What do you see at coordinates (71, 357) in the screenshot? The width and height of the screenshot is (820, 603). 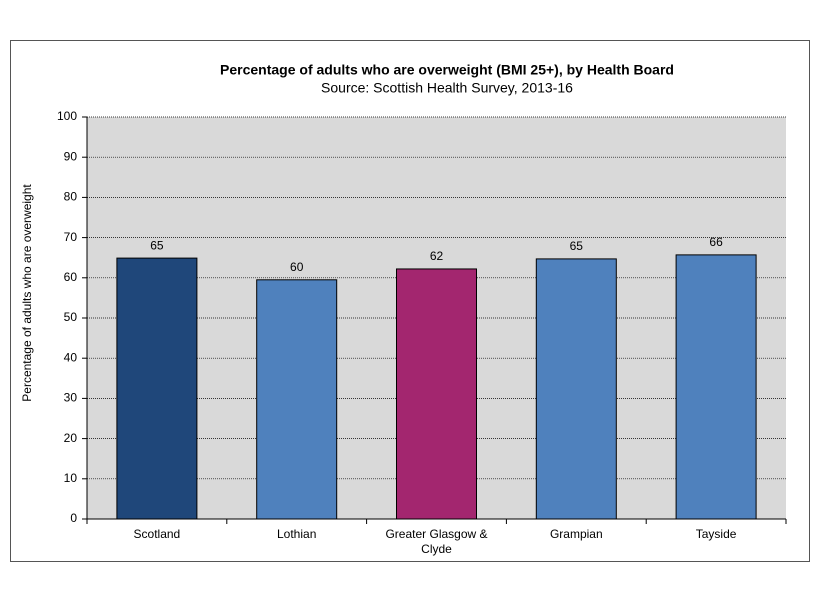 I see `y-tick-label: 40` at bounding box center [71, 357].